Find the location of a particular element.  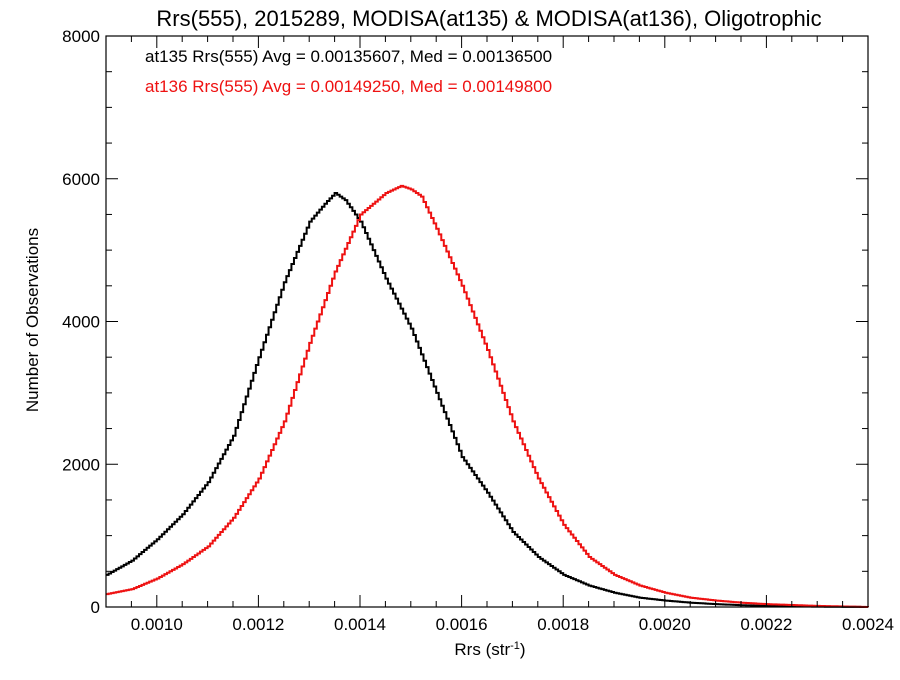

x-tick-label: 0.0010 is located at coordinates (157, 624).